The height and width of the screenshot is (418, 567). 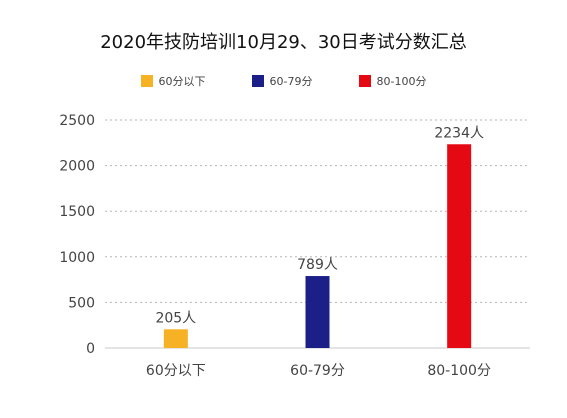 I want to click on y-tick-label: 0, so click(x=90, y=349).